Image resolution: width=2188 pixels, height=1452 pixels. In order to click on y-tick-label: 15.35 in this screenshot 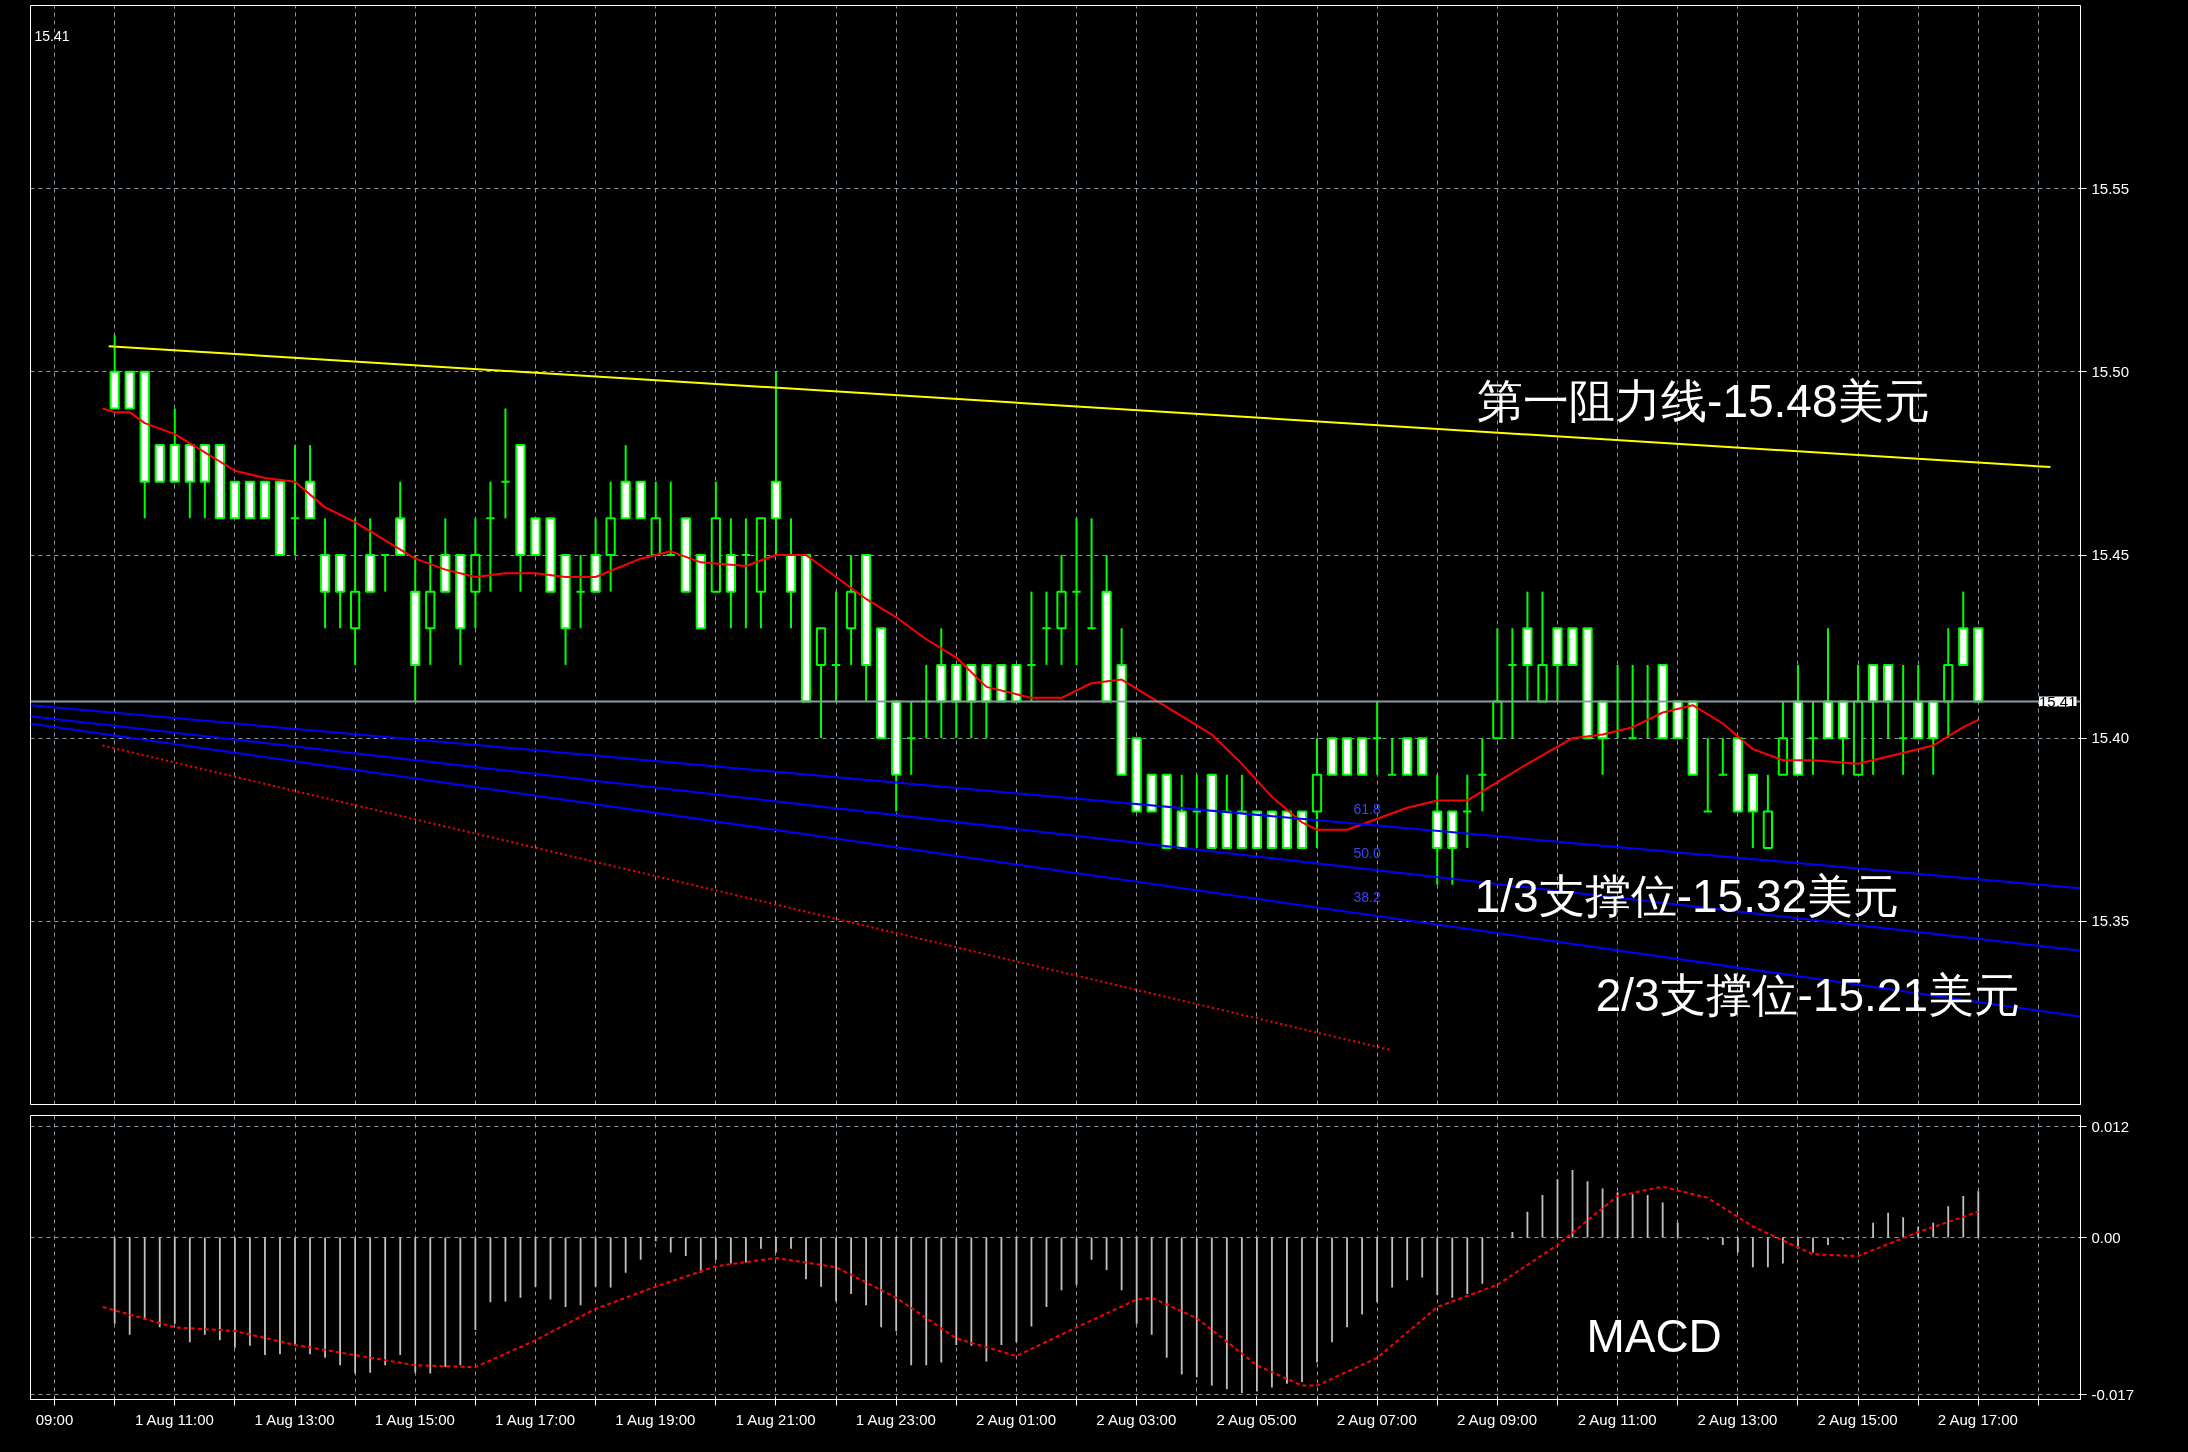, I will do `click(2110, 921)`.